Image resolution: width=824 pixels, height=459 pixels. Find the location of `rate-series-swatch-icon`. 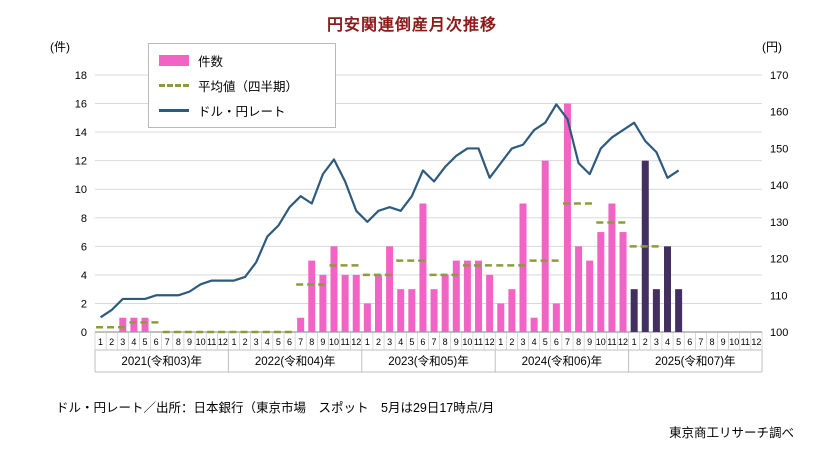

rate-series-swatch-icon is located at coordinates (174, 110).